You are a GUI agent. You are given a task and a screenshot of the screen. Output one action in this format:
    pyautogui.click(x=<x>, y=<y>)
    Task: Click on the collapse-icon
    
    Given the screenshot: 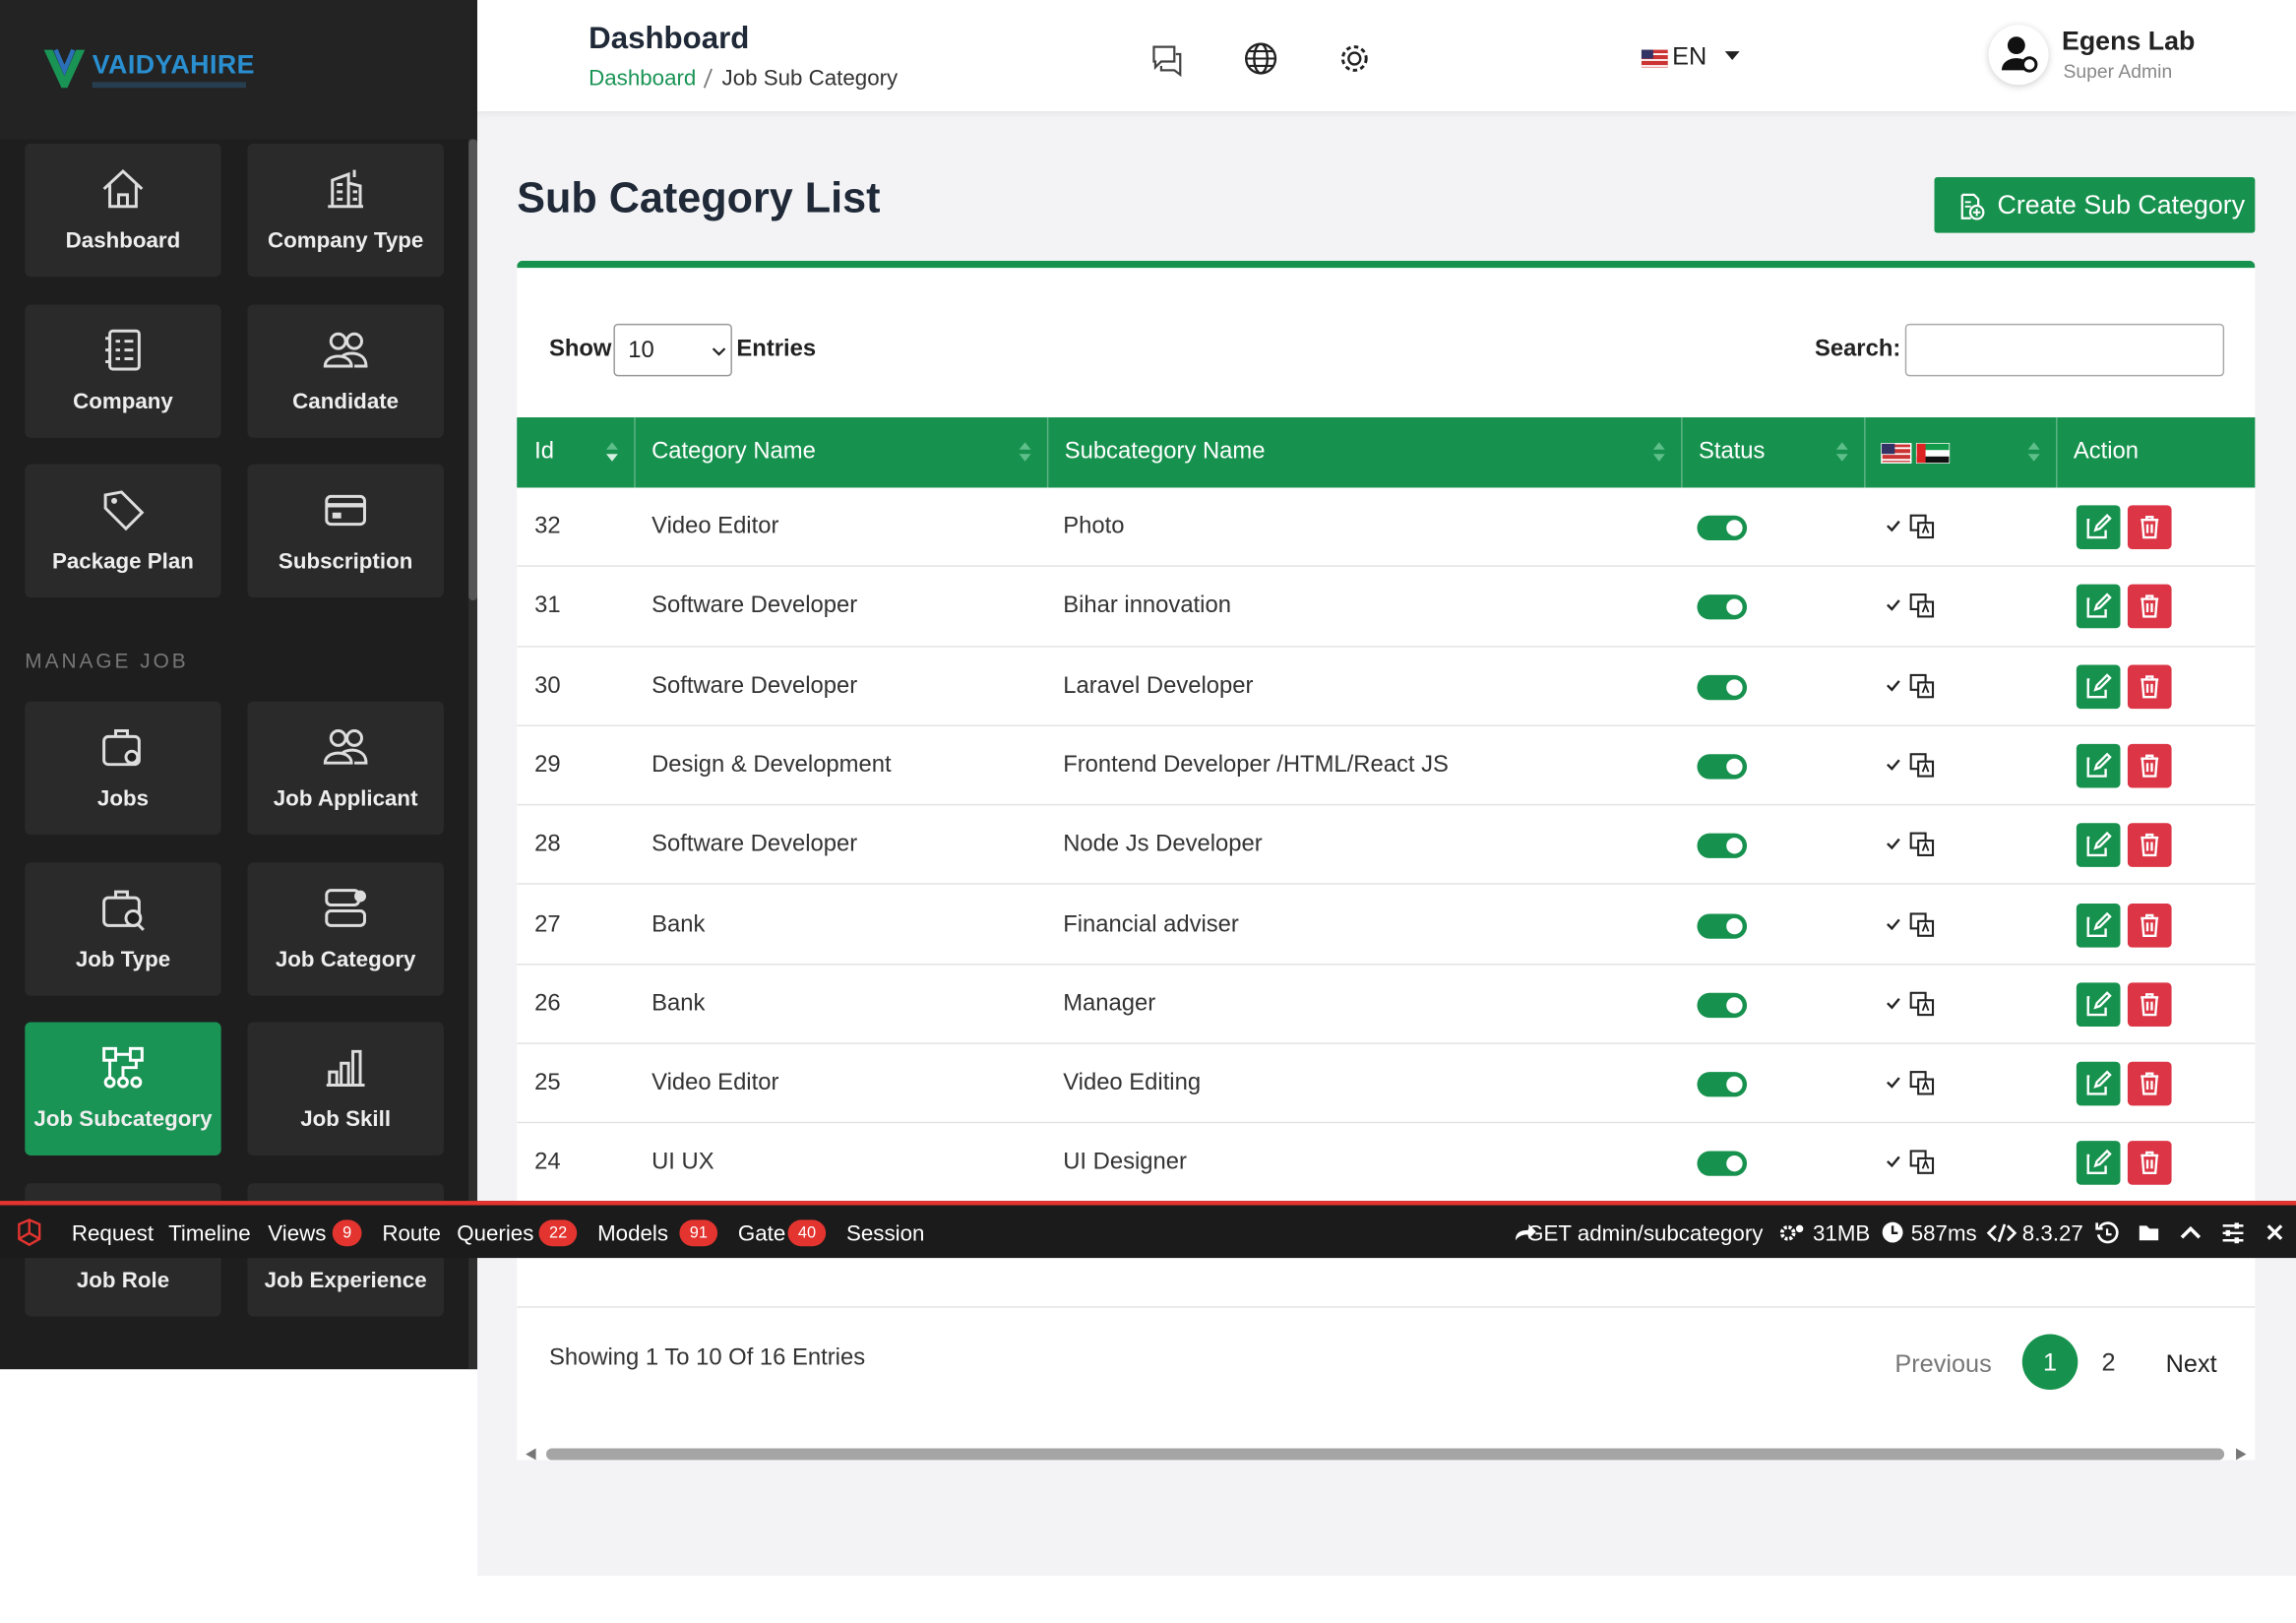 What is the action you would take?
    pyautogui.click(x=2191, y=1232)
    